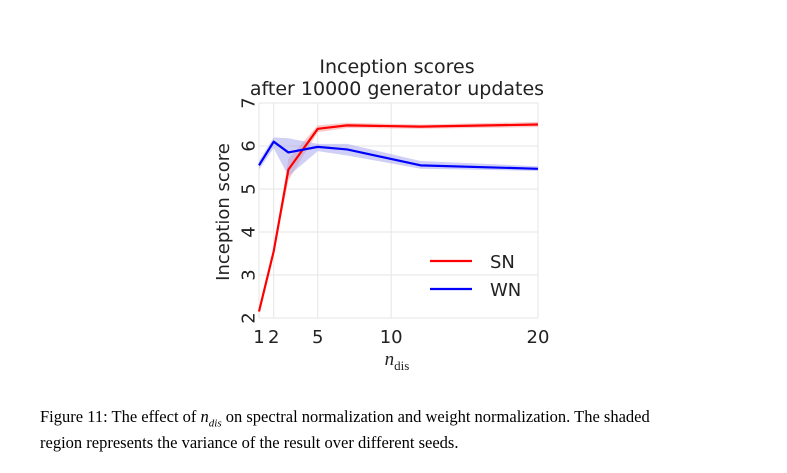  Describe the element at coordinates (249, 145) in the screenshot. I see `y-tick-label: 6` at that location.